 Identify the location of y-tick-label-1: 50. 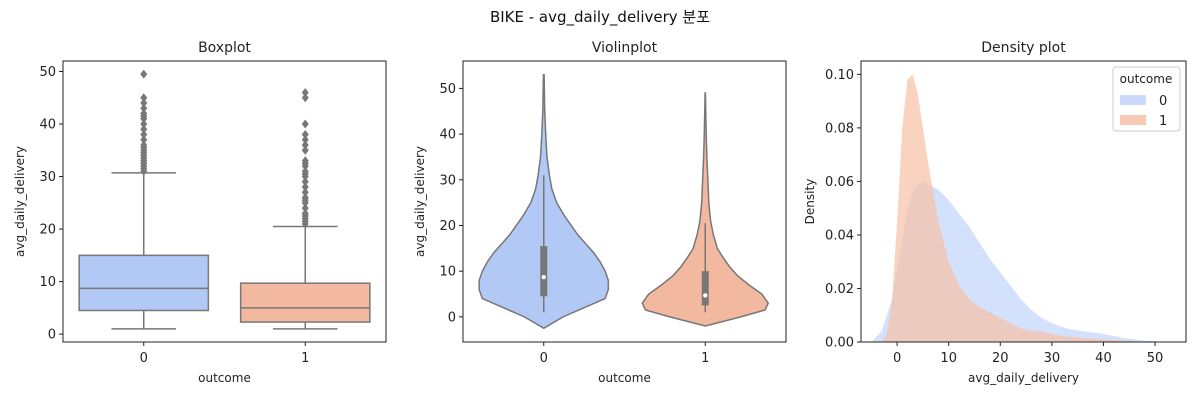
(447, 89).